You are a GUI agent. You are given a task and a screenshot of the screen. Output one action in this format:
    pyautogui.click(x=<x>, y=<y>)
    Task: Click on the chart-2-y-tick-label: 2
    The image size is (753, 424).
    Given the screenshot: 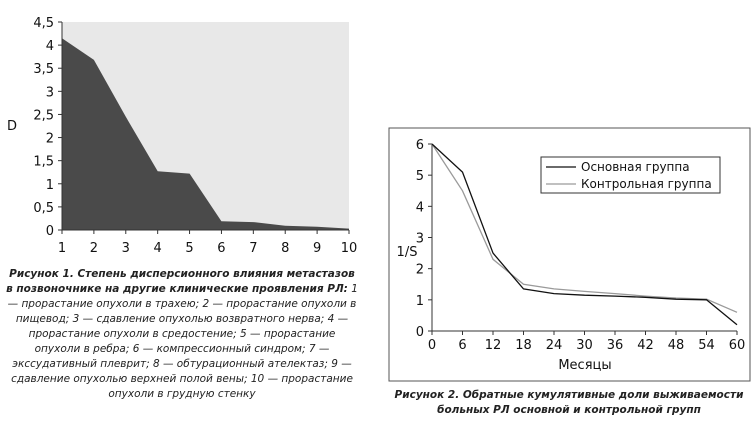 What is the action you would take?
    pyautogui.click(x=420, y=270)
    